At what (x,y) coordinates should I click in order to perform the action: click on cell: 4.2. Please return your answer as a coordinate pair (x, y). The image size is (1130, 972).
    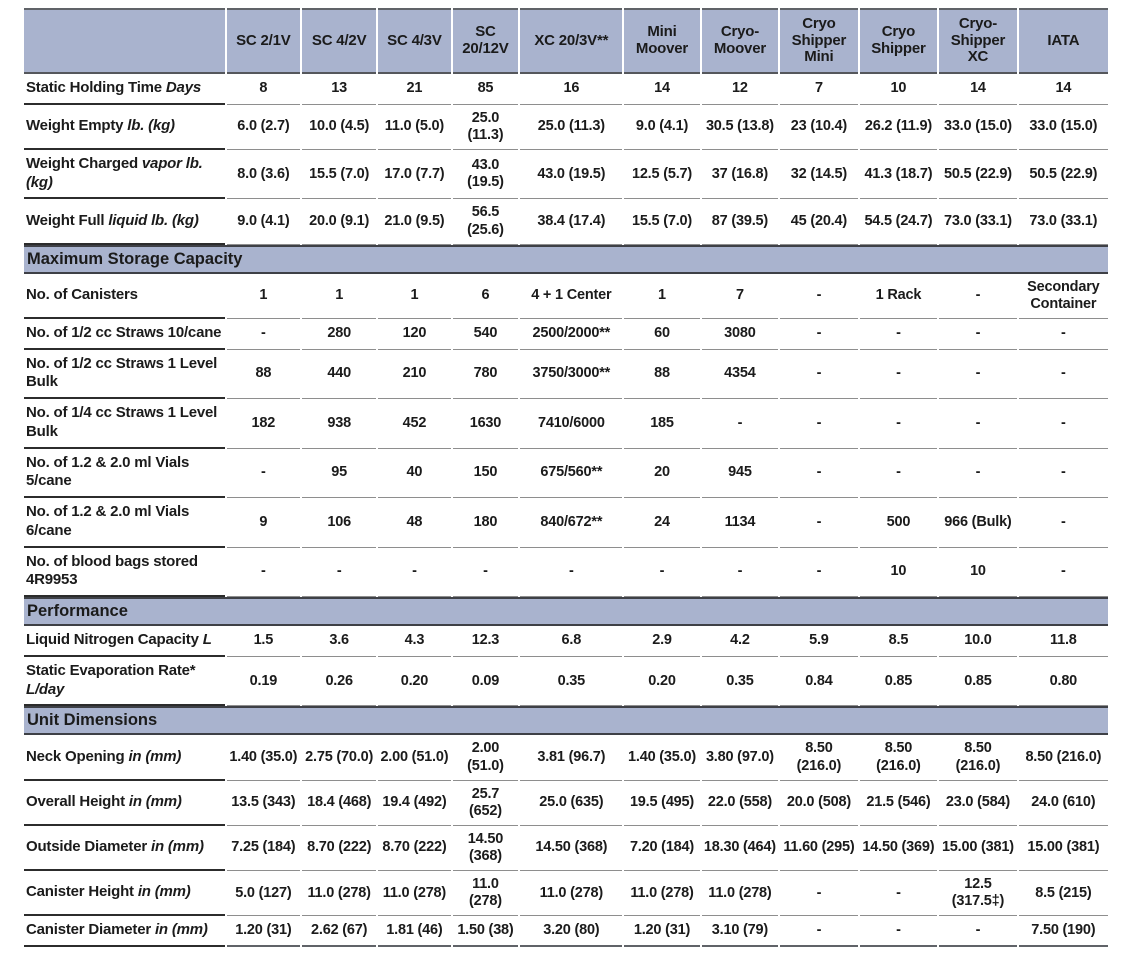
    Looking at the image, I should click on (740, 641).